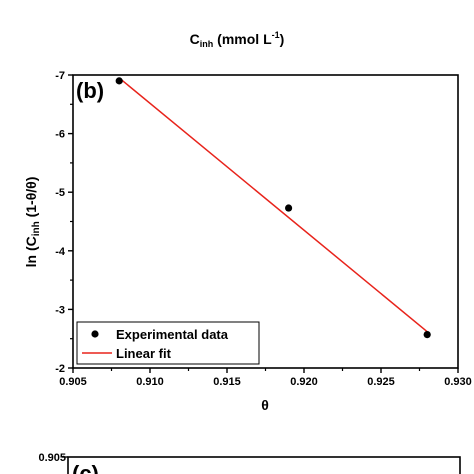  I want to click on x-tick-label: 0.905, so click(73, 382).